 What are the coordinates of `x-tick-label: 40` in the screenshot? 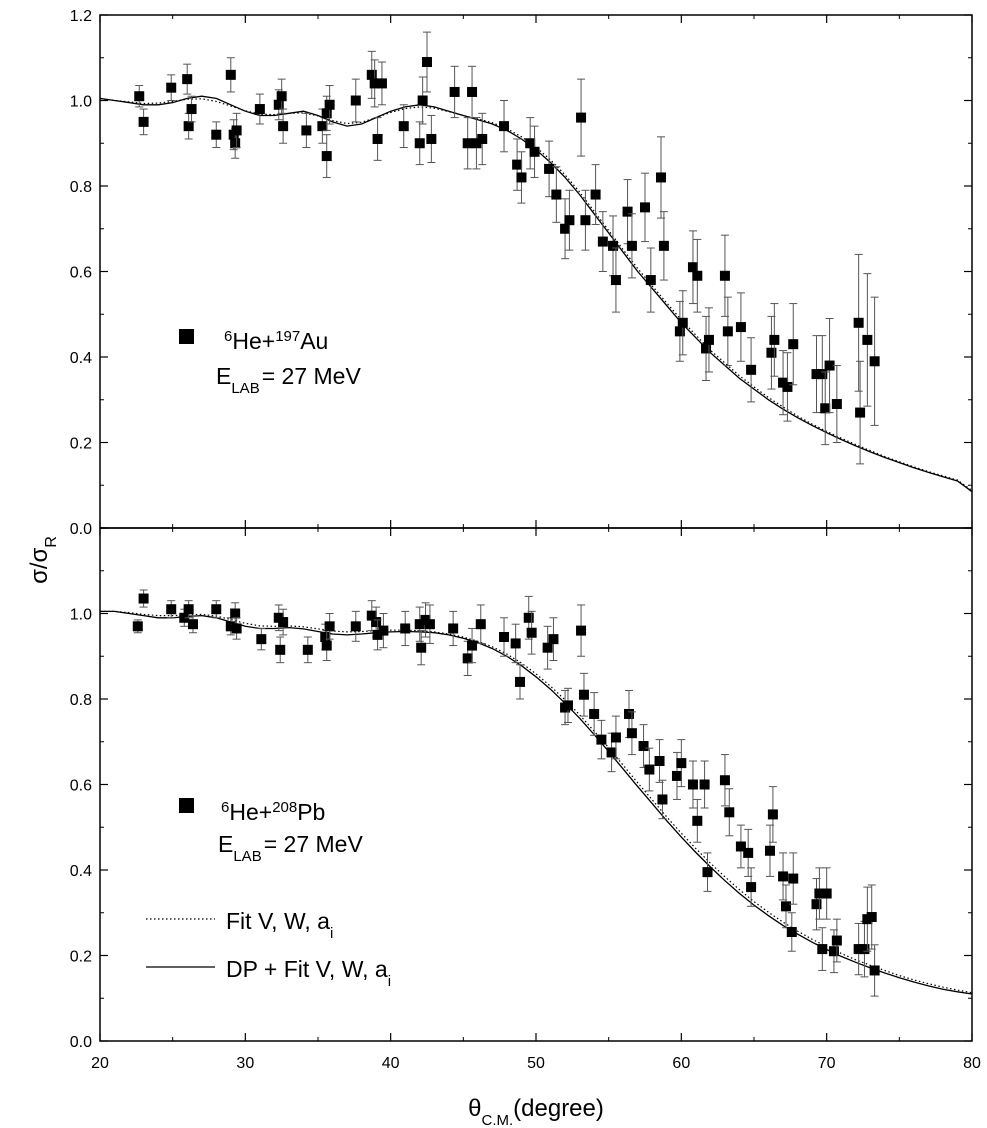 It's located at (391, 1063).